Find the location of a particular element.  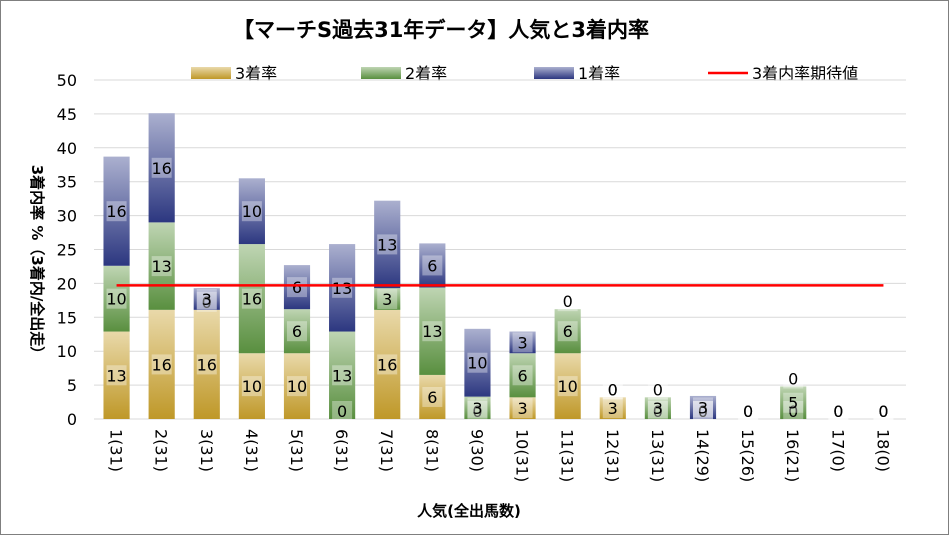

x-tick-label: 3(31) is located at coordinates (206, 450).